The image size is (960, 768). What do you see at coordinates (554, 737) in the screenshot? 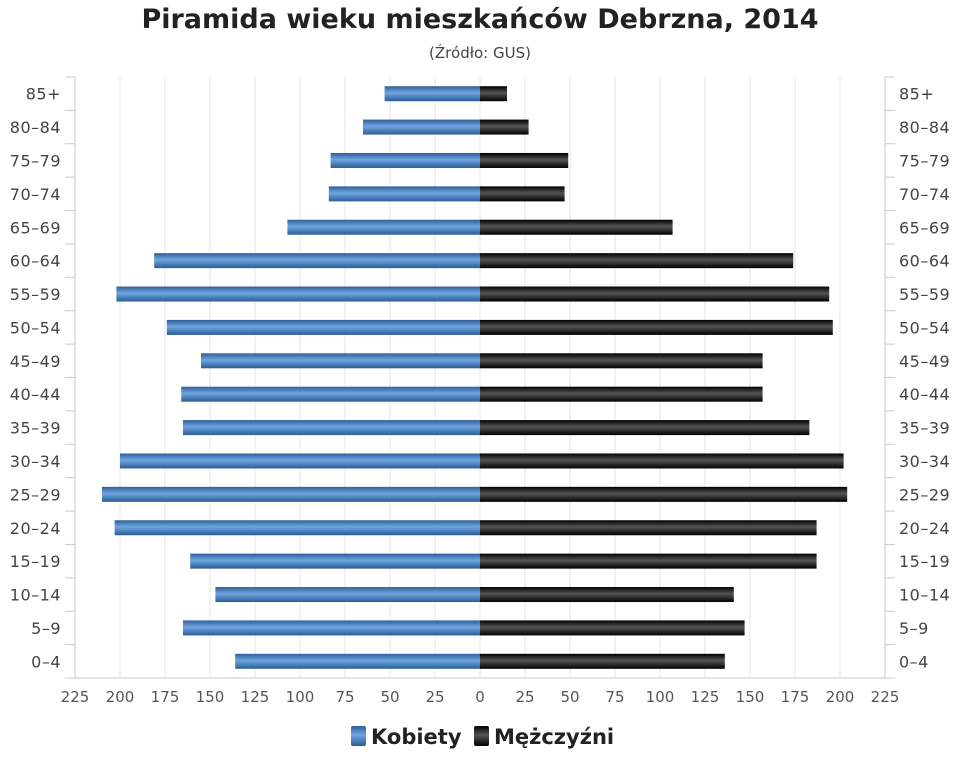
I see `legend-label: Mężczyźni` at bounding box center [554, 737].